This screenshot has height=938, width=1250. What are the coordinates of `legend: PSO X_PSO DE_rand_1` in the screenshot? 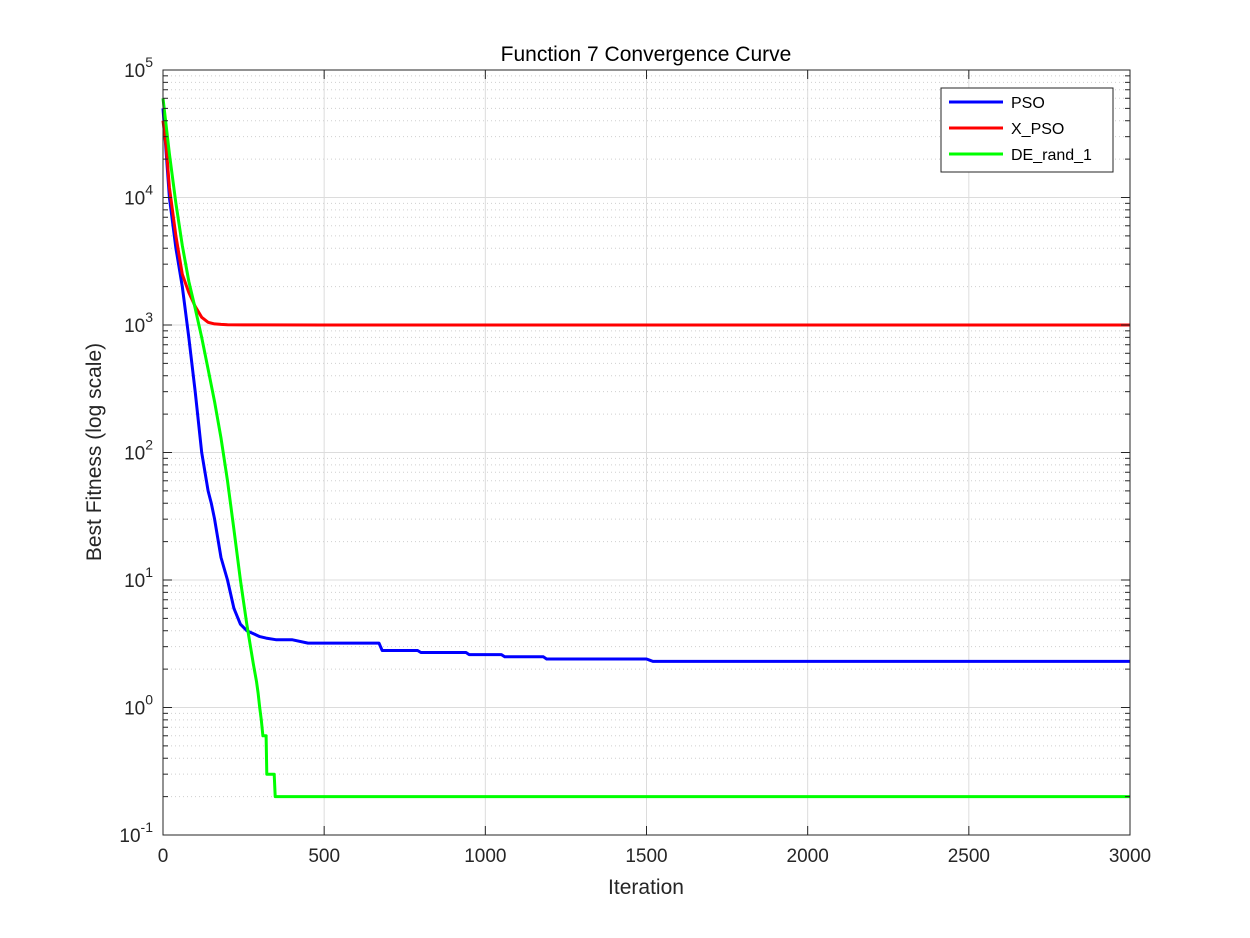 It's located at (1027, 130).